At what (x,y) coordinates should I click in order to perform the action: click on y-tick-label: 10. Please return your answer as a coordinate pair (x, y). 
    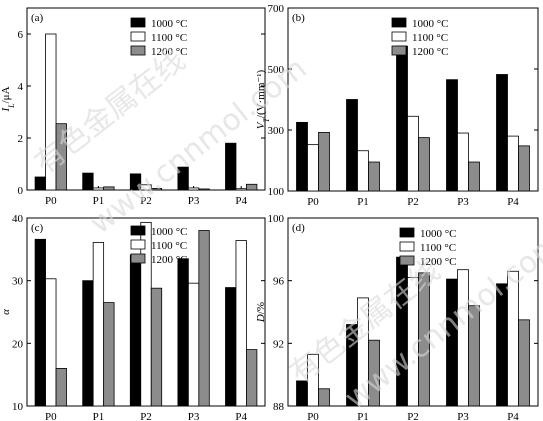
    Looking at the image, I should click on (18, 407).